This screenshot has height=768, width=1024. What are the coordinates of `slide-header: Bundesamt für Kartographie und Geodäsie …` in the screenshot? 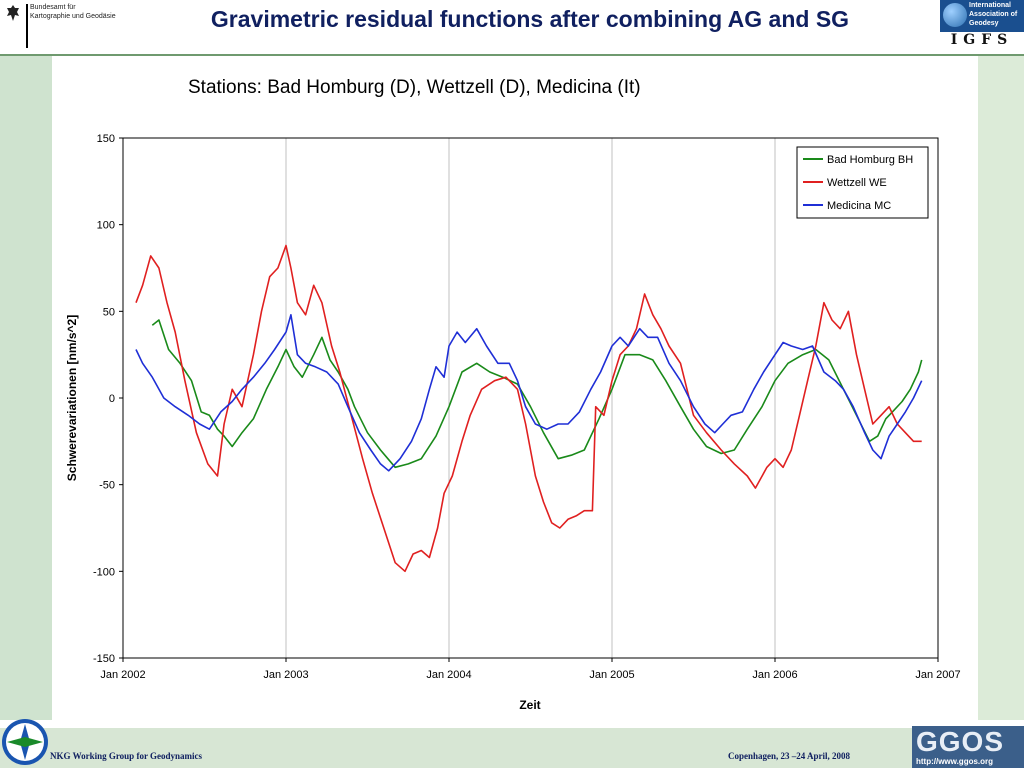 It's located at (512, 27).